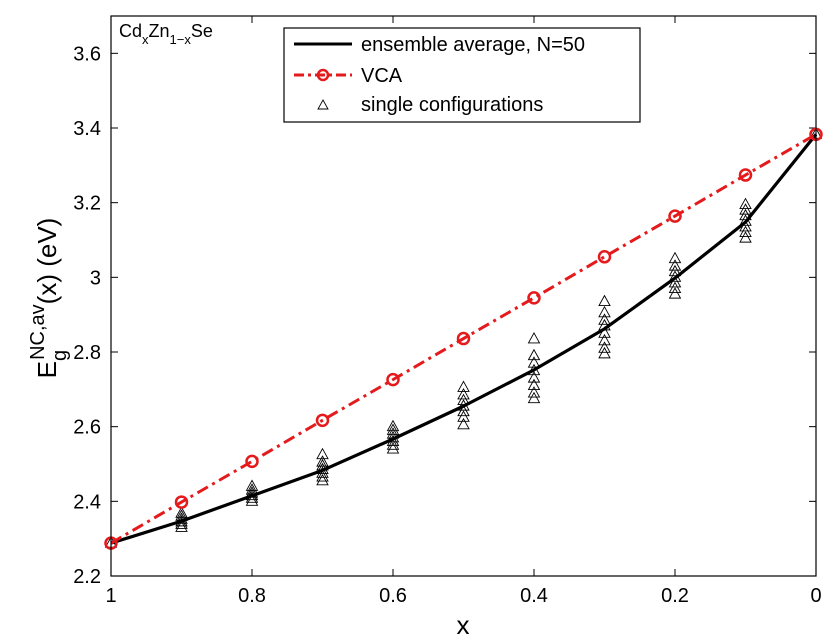  I want to click on composition-annotation: CdxZn1−xSe, so click(166, 34).